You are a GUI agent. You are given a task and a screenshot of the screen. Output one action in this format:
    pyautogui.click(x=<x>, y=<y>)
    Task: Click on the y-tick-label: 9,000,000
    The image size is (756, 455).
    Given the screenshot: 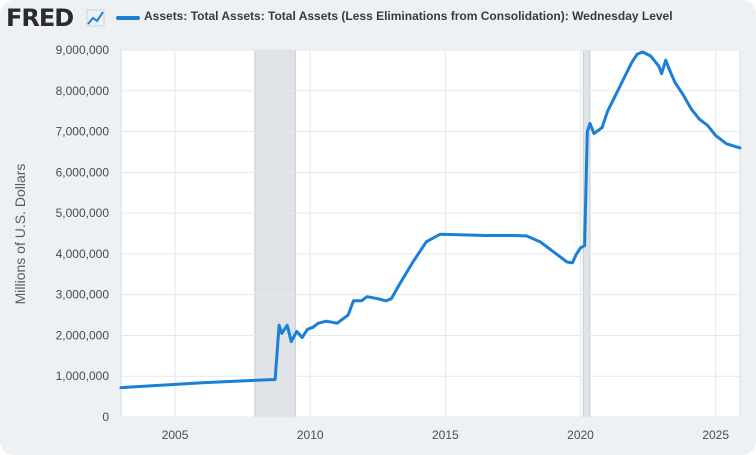 What is the action you would take?
    pyautogui.click(x=83, y=50)
    